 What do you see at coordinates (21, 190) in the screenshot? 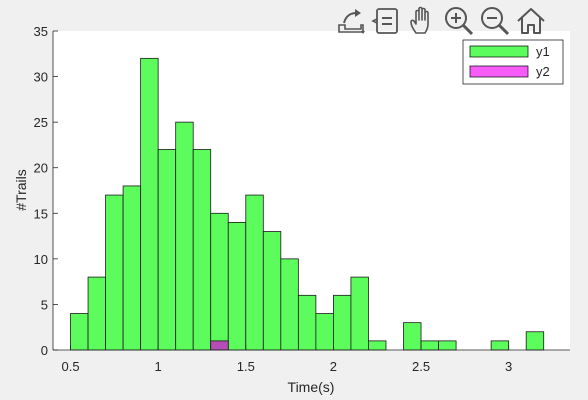
I see `y-axis-label: #Trails` at bounding box center [21, 190].